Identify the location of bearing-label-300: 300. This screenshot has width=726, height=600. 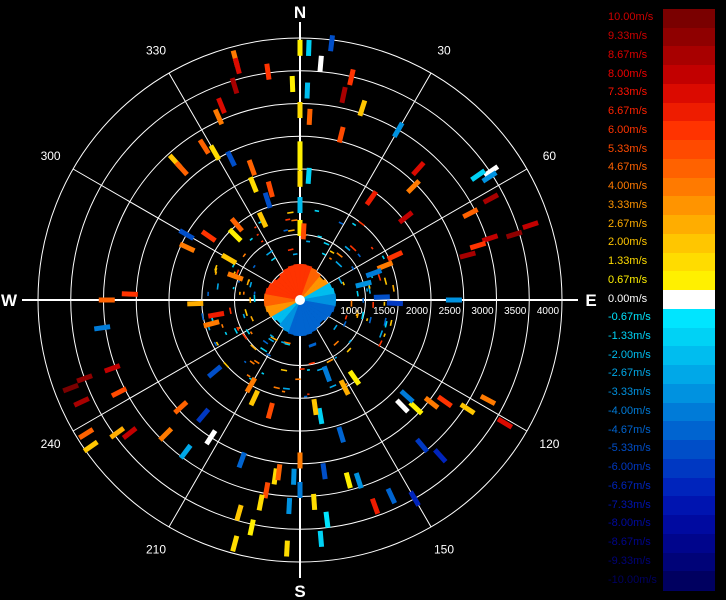
(51, 156).